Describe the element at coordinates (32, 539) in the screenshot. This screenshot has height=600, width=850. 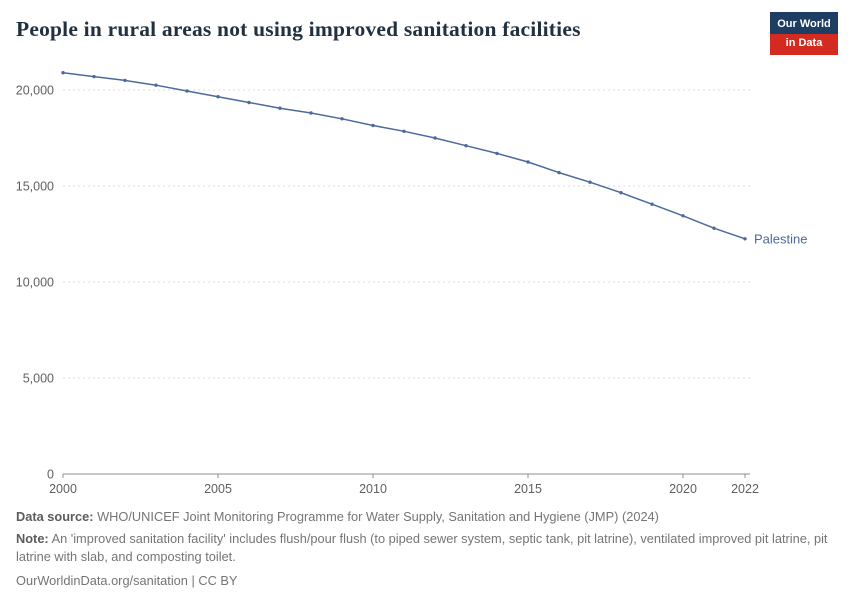
I see `note-label: Note:` at that location.